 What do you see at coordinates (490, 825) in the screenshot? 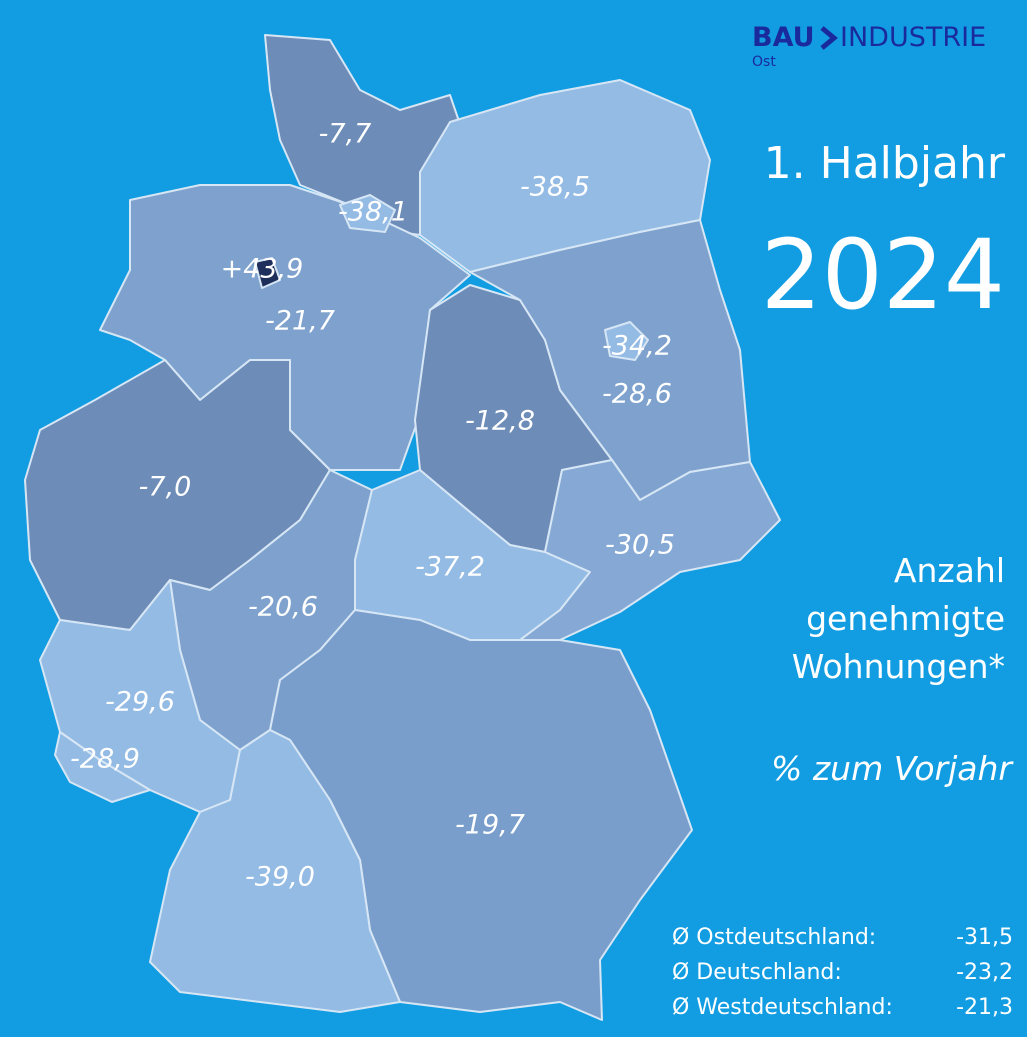
I see `region-label: -19,7` at bounding box center [490, 825].